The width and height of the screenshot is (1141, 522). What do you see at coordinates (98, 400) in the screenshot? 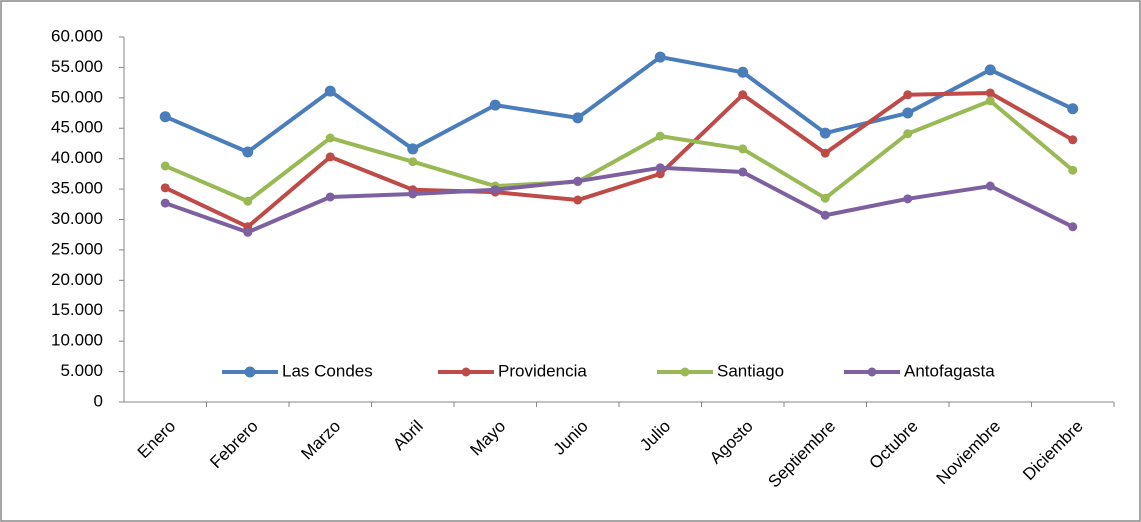
I see `y-tick-label: 0` at bounding box center [98, 400].